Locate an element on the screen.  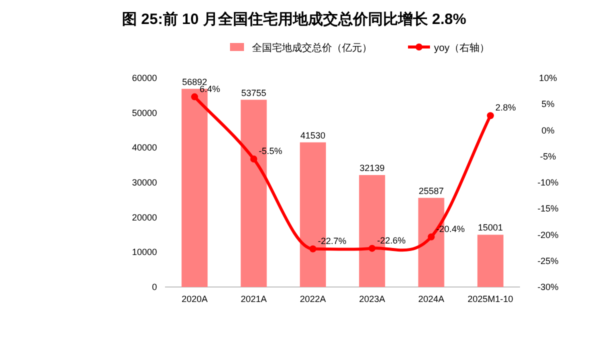
y-tick-label: 60000 is located at coordinates (144, 78).